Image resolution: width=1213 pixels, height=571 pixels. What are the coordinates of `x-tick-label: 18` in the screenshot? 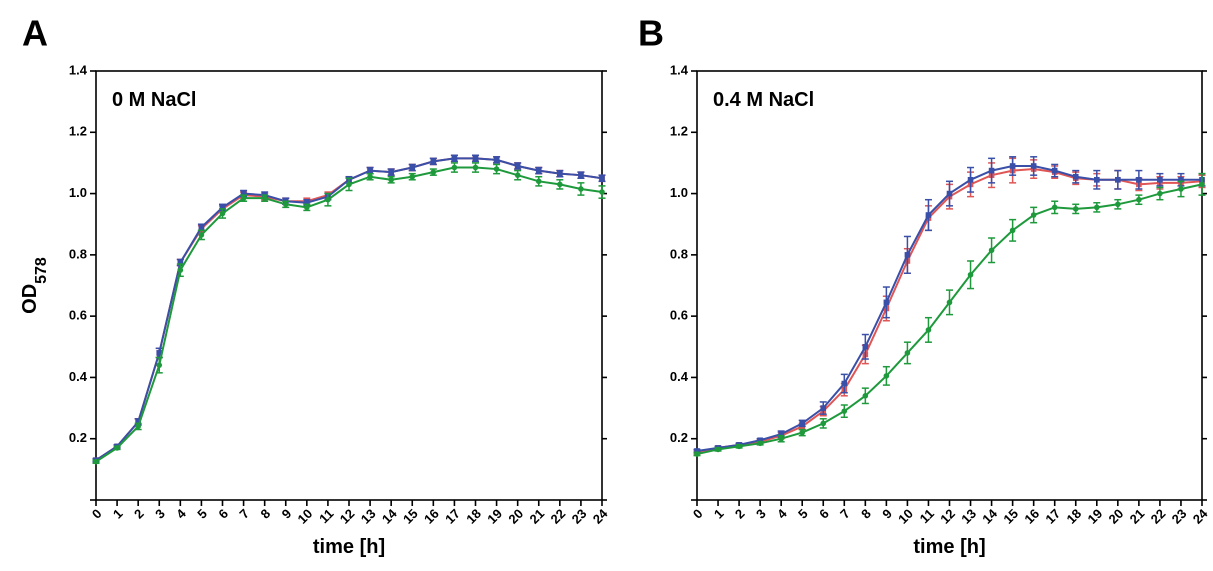 It's located at (1073, 516).